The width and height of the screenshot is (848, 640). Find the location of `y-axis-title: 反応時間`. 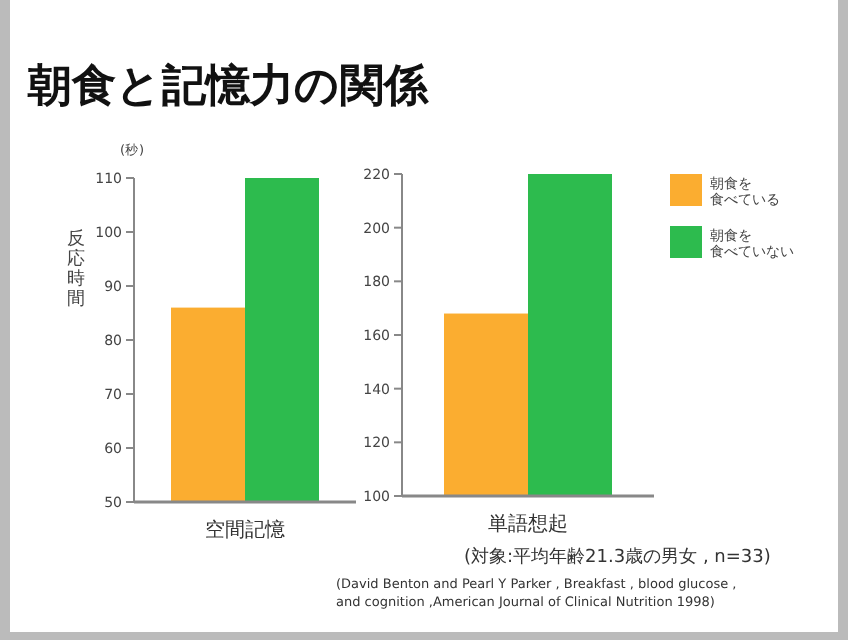

y-axis-title: 反応時間 is located at coordinates (76, 269).